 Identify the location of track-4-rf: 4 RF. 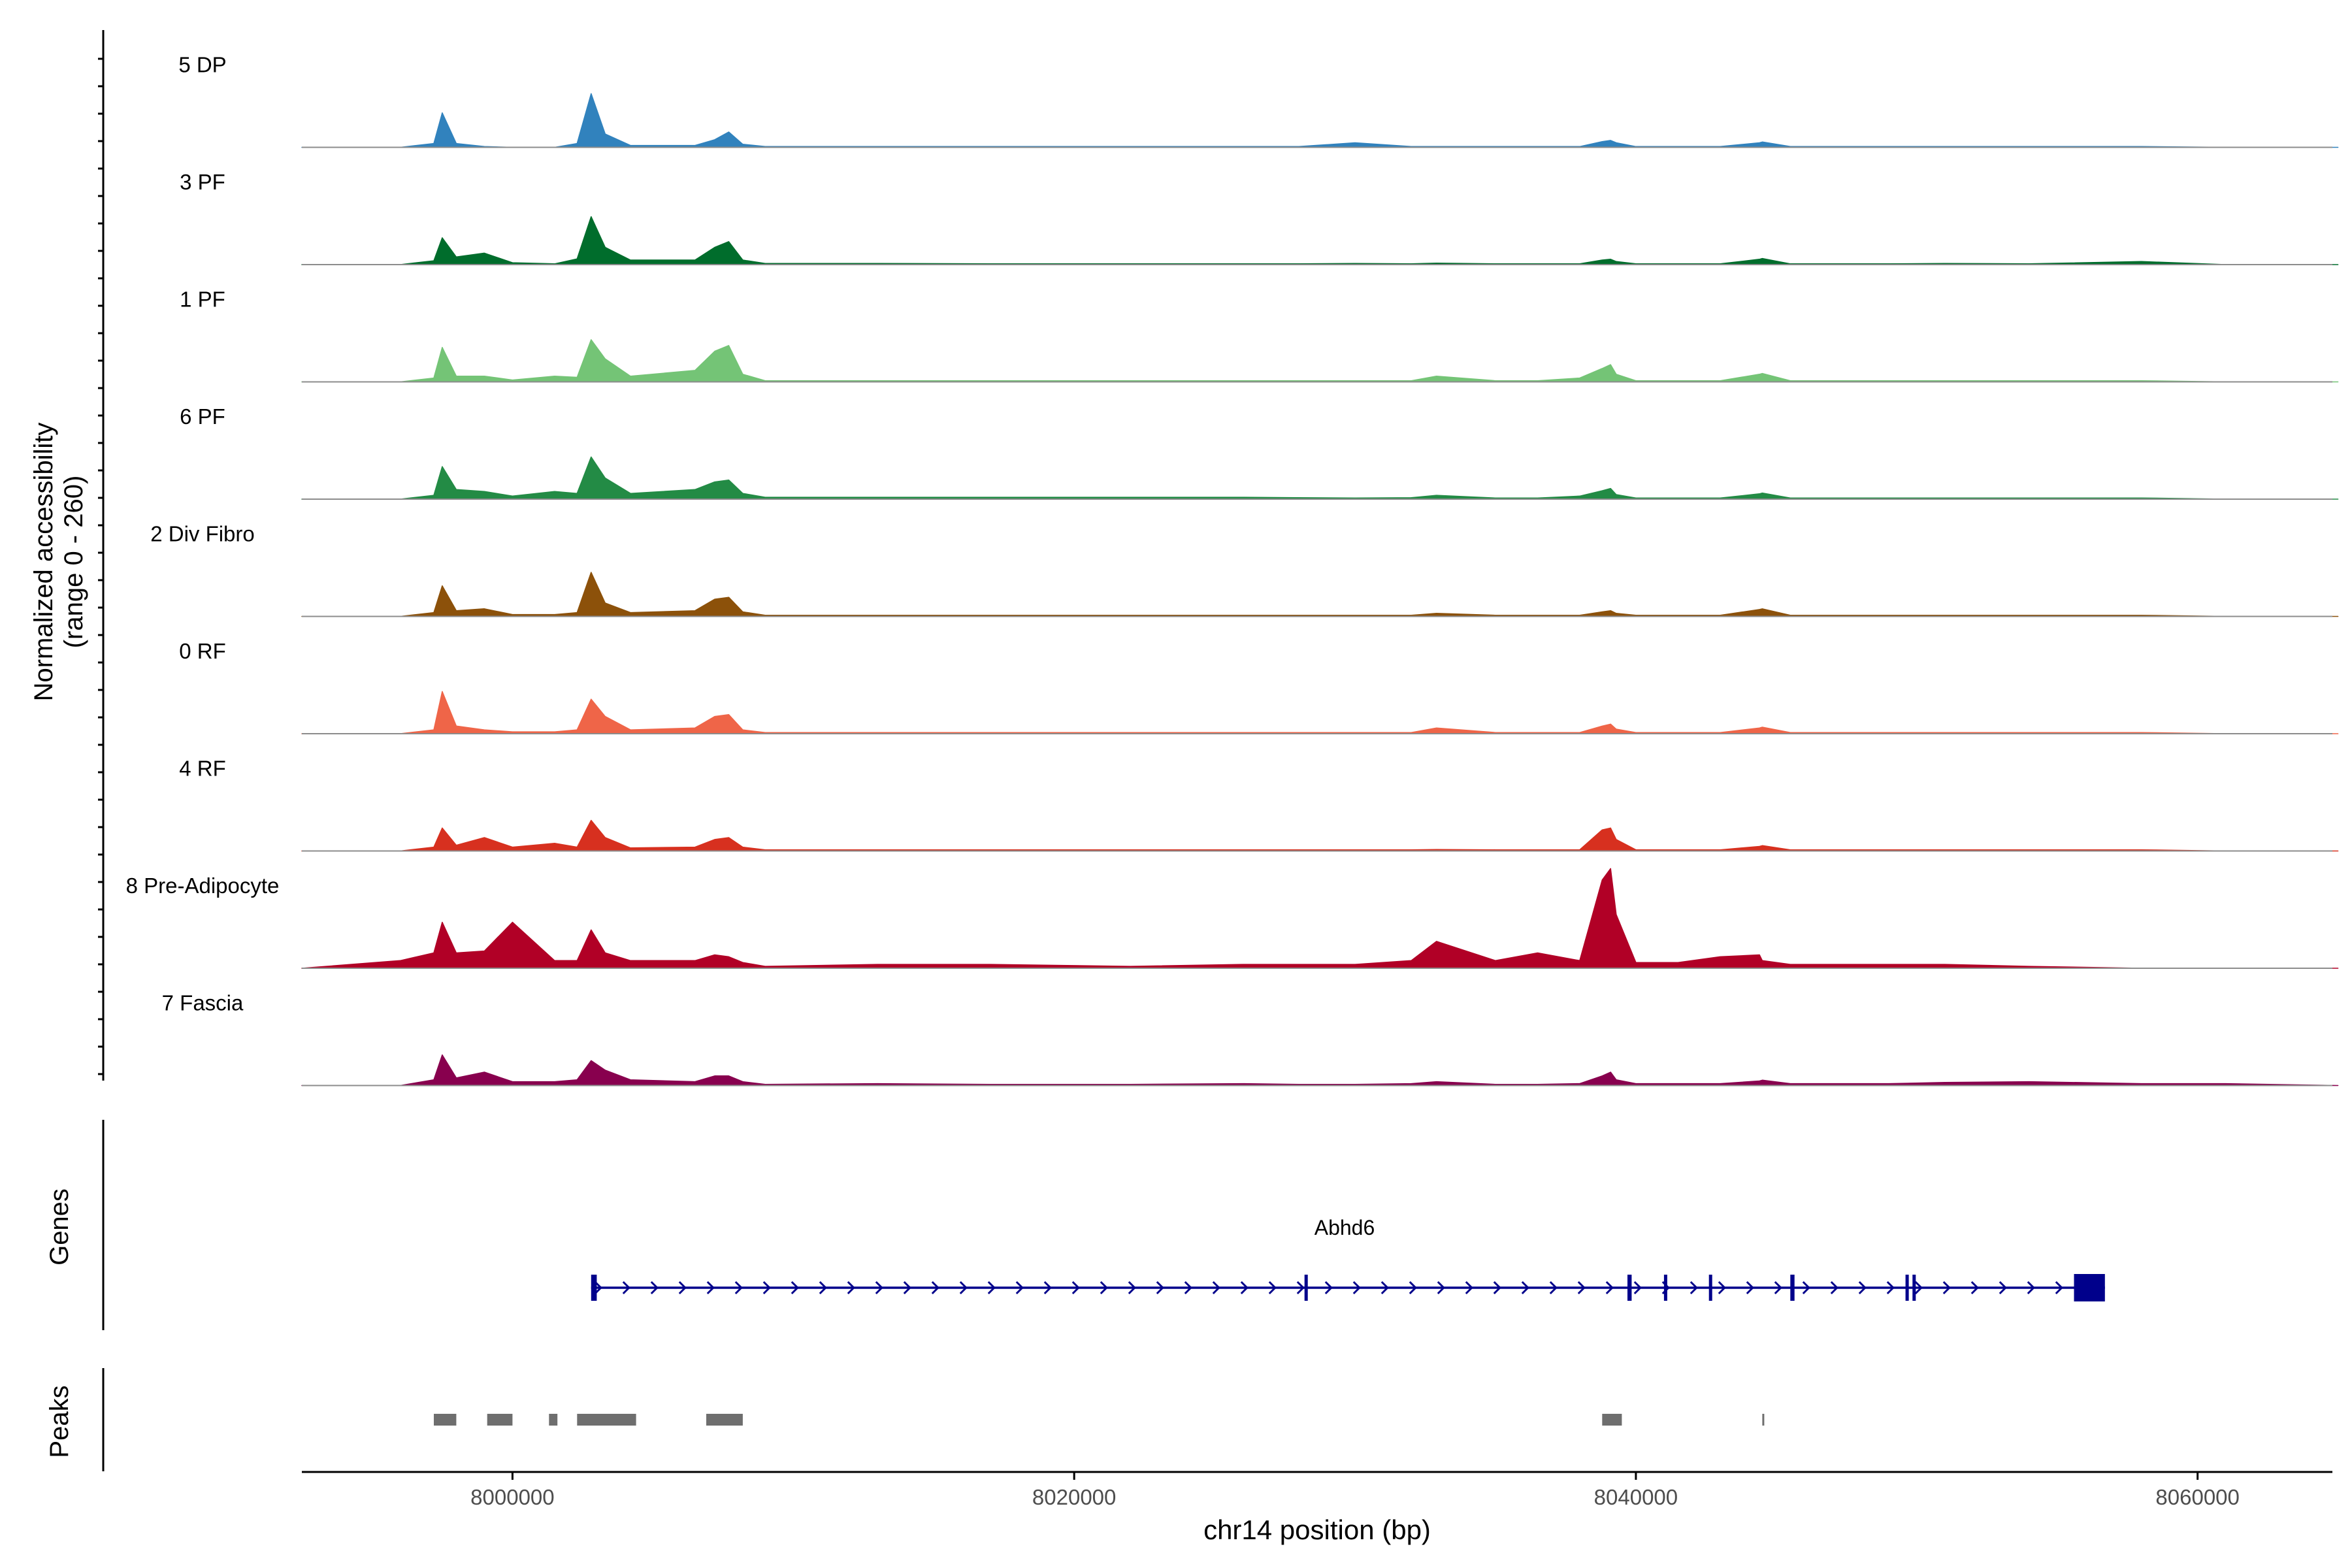
(1259, 804).